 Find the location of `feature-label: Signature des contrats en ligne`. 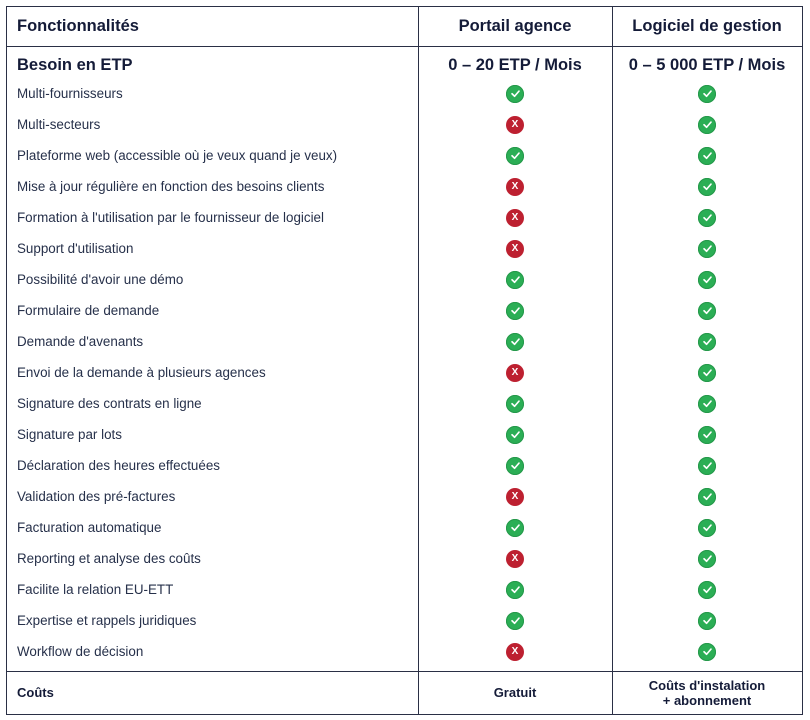

feature-label: Signature des contrats en ligne is located at coordinates (109, 403).